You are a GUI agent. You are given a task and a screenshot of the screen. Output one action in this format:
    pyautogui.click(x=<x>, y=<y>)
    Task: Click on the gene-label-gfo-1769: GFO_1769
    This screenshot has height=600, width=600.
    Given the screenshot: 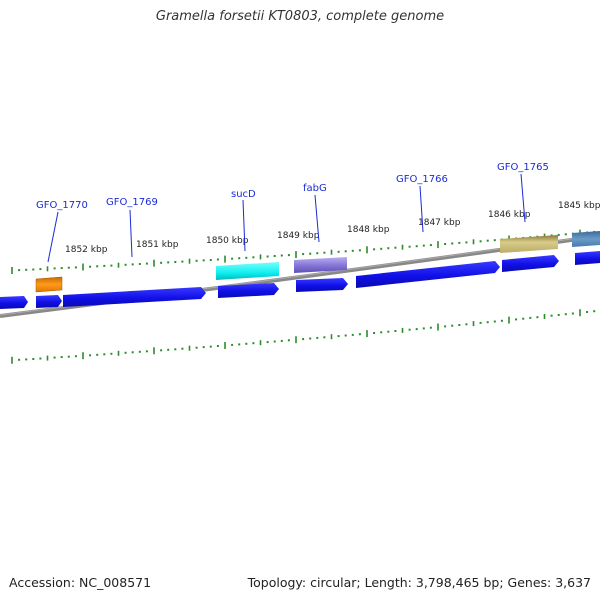 What is the action you would take?
    pyautogui.click(x=132, y=202)
    